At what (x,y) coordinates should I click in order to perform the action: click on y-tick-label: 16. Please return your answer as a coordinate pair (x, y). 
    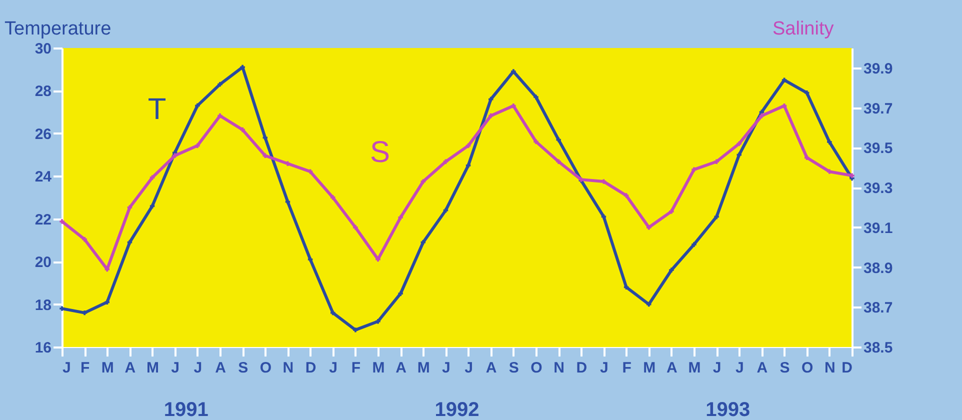
    Looking at the image, I should click on (43, 348).